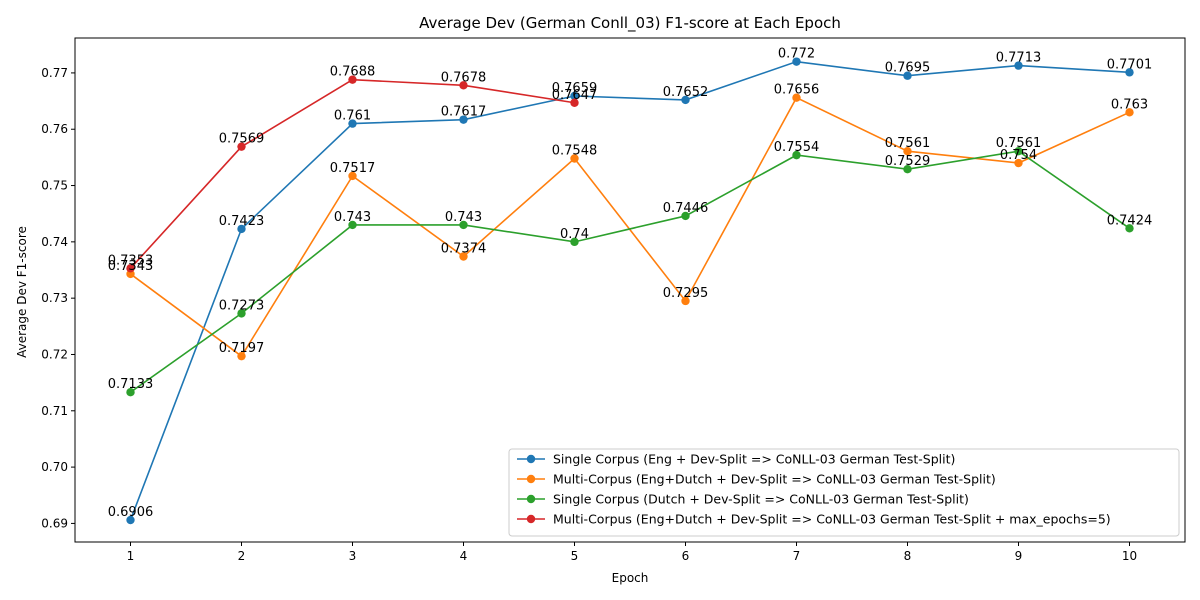 The width and height of the screenshot is (1200, 600). What do you see at coordinates (131, 556) in the screenshot?
I see `x-tick-label: 1` at bounding box center [131, 556].